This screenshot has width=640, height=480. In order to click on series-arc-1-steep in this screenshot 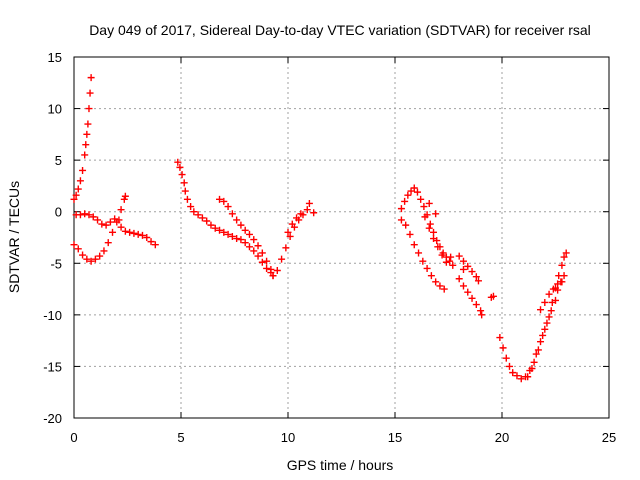, I will do `click(82, 138)`.